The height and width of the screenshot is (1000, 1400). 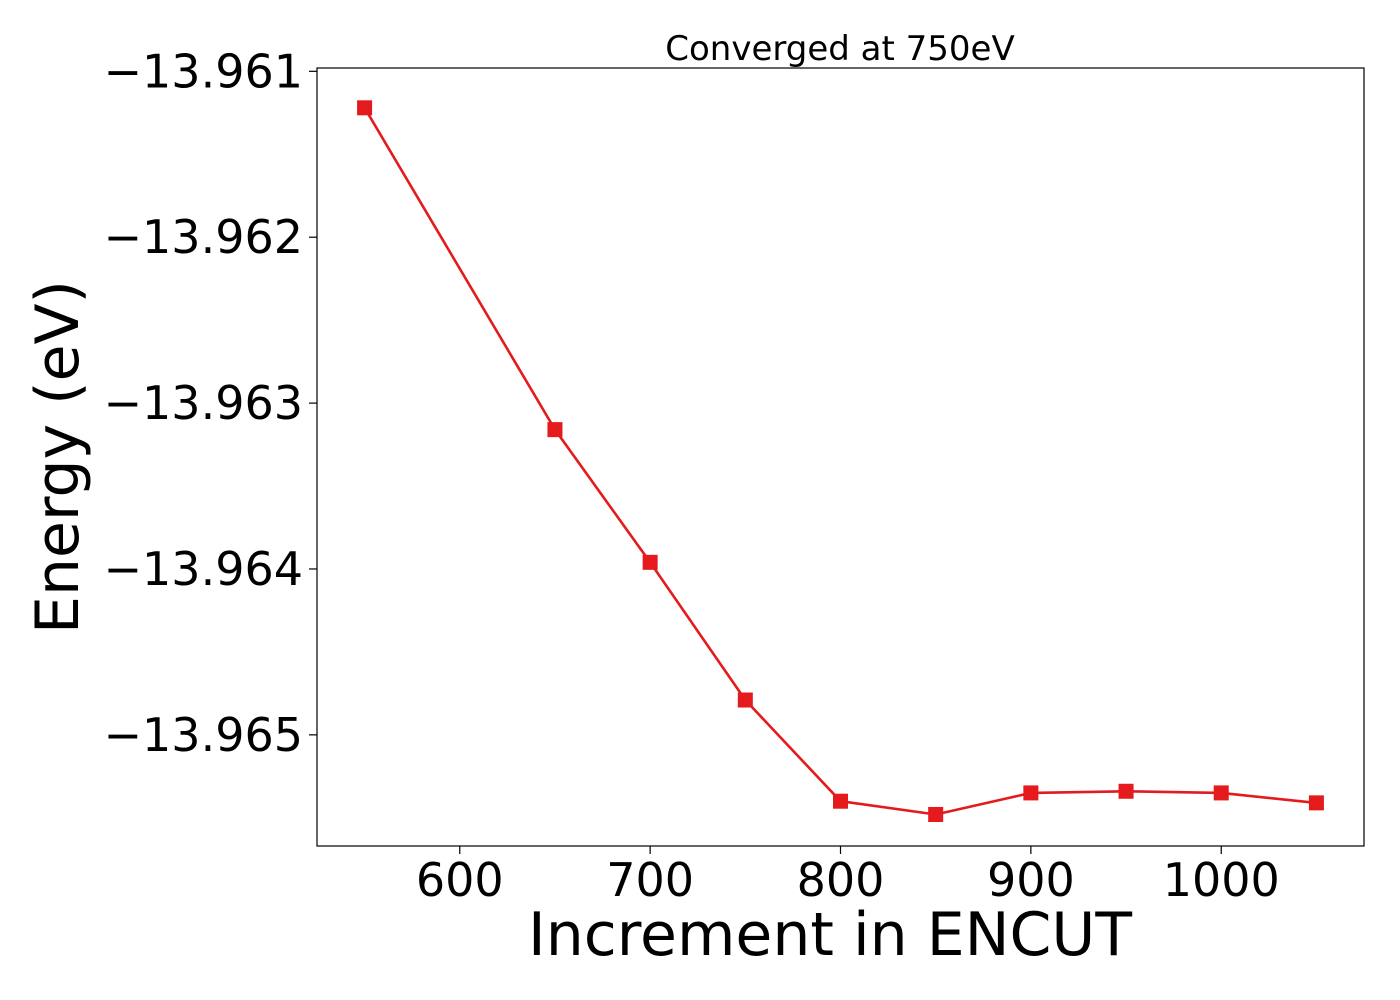 I want to click on y-axis: −13.961 −13.962 −13.963 −13.964 −13.965, so click(x=210, y=403).